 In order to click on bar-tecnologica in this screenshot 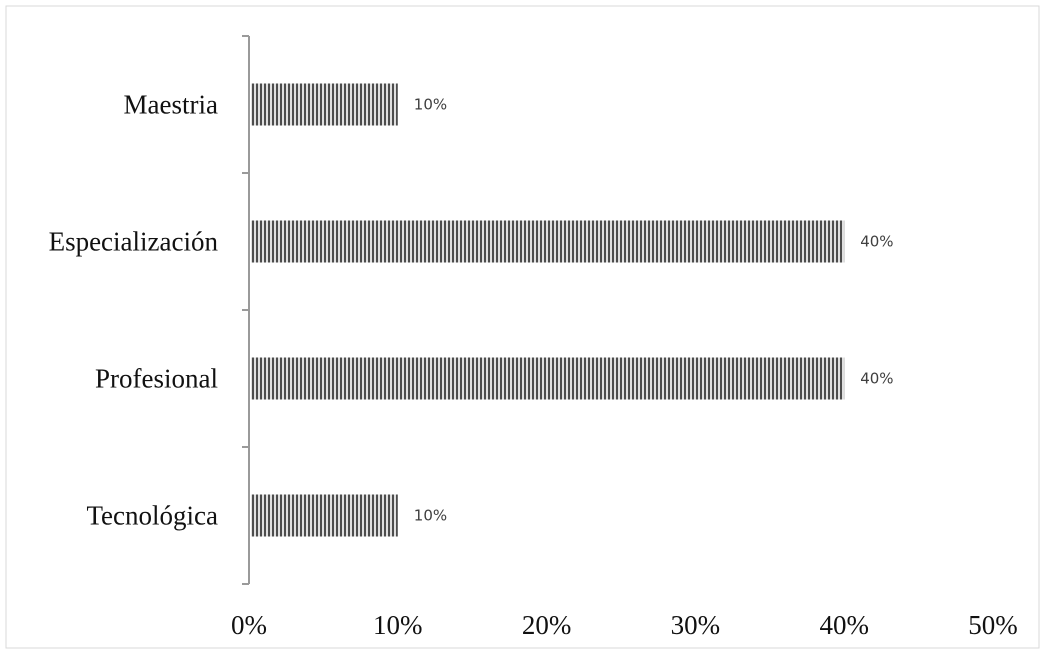, I will do `click(324, 515)`.